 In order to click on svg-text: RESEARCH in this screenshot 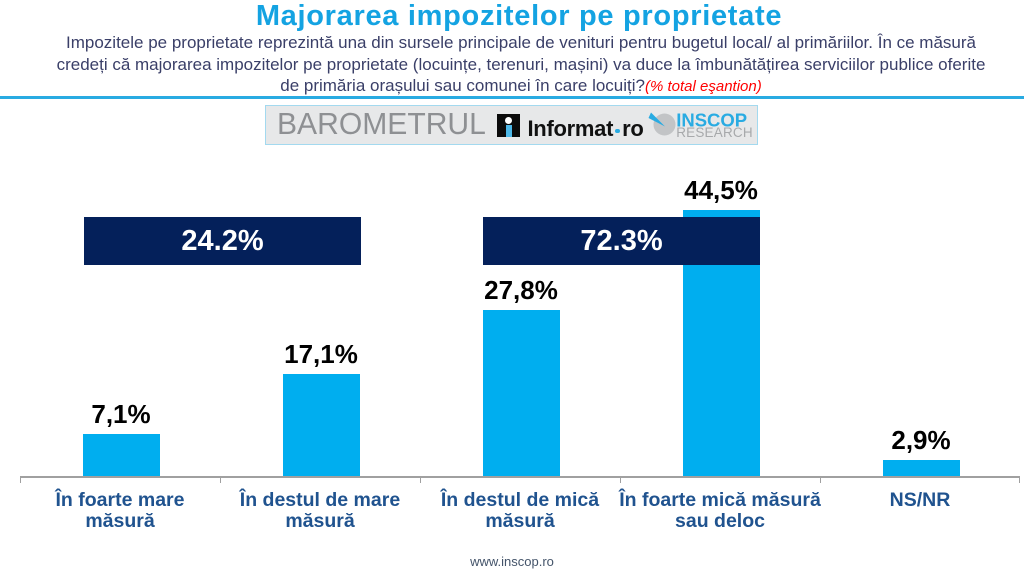, I will do `click(714, 132)`.